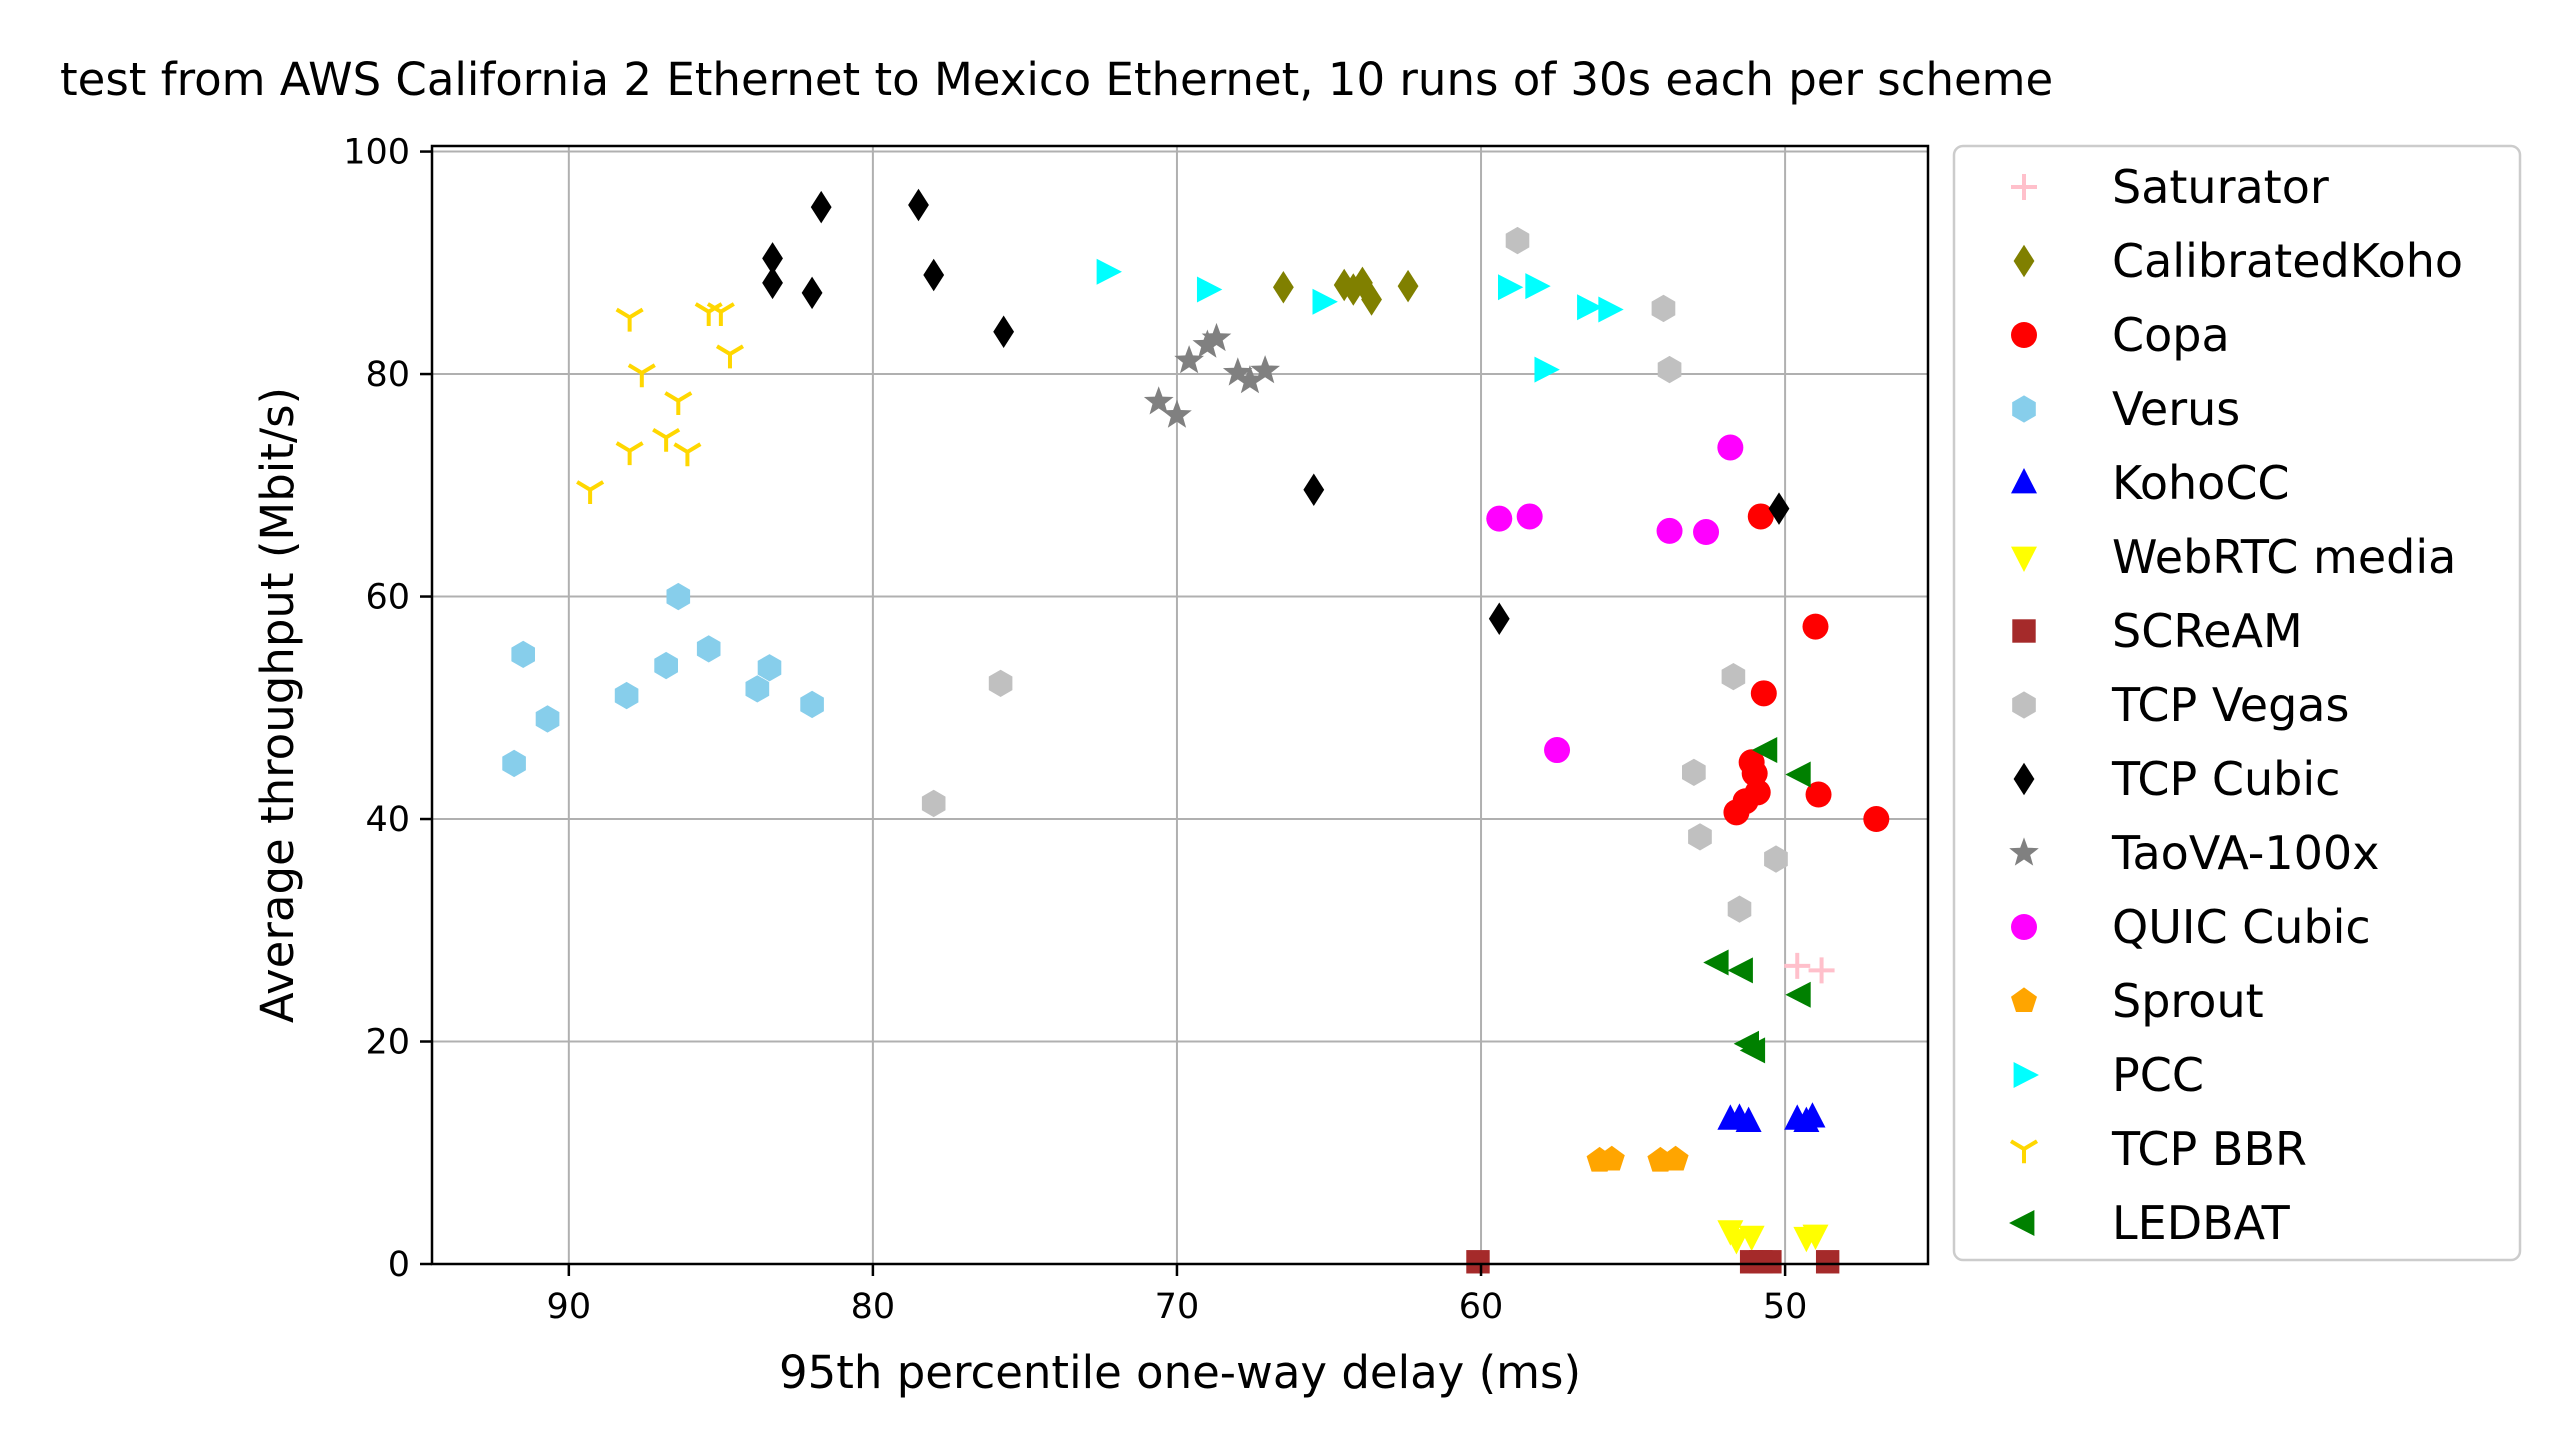 Image resolution: width=2564 pixels, height=1449 pixels. I want to click on legend-marker-verus, so click(2024, 409).